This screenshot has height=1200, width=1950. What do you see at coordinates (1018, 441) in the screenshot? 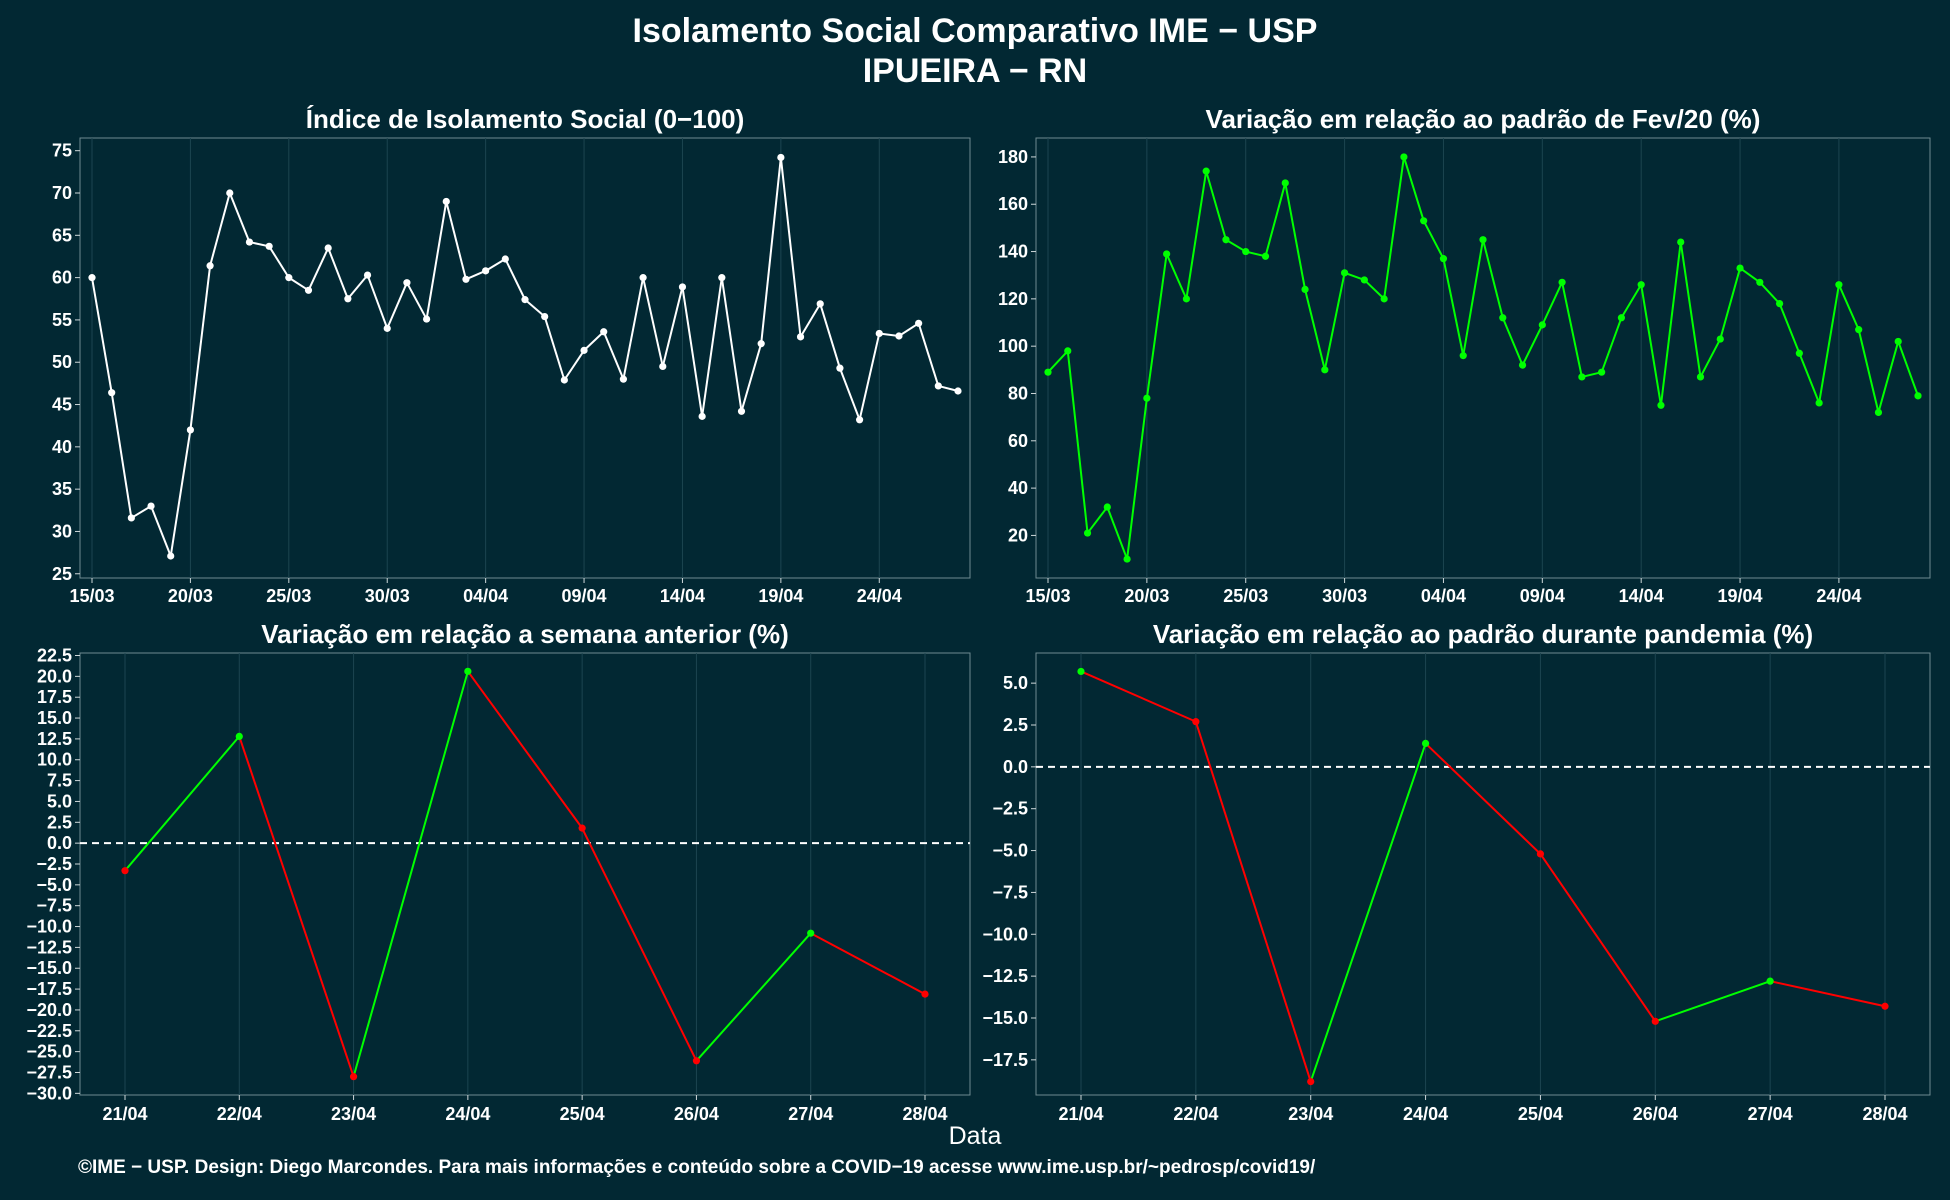
I see `y-tick-label: 60` at bounding box center [1018, 441].